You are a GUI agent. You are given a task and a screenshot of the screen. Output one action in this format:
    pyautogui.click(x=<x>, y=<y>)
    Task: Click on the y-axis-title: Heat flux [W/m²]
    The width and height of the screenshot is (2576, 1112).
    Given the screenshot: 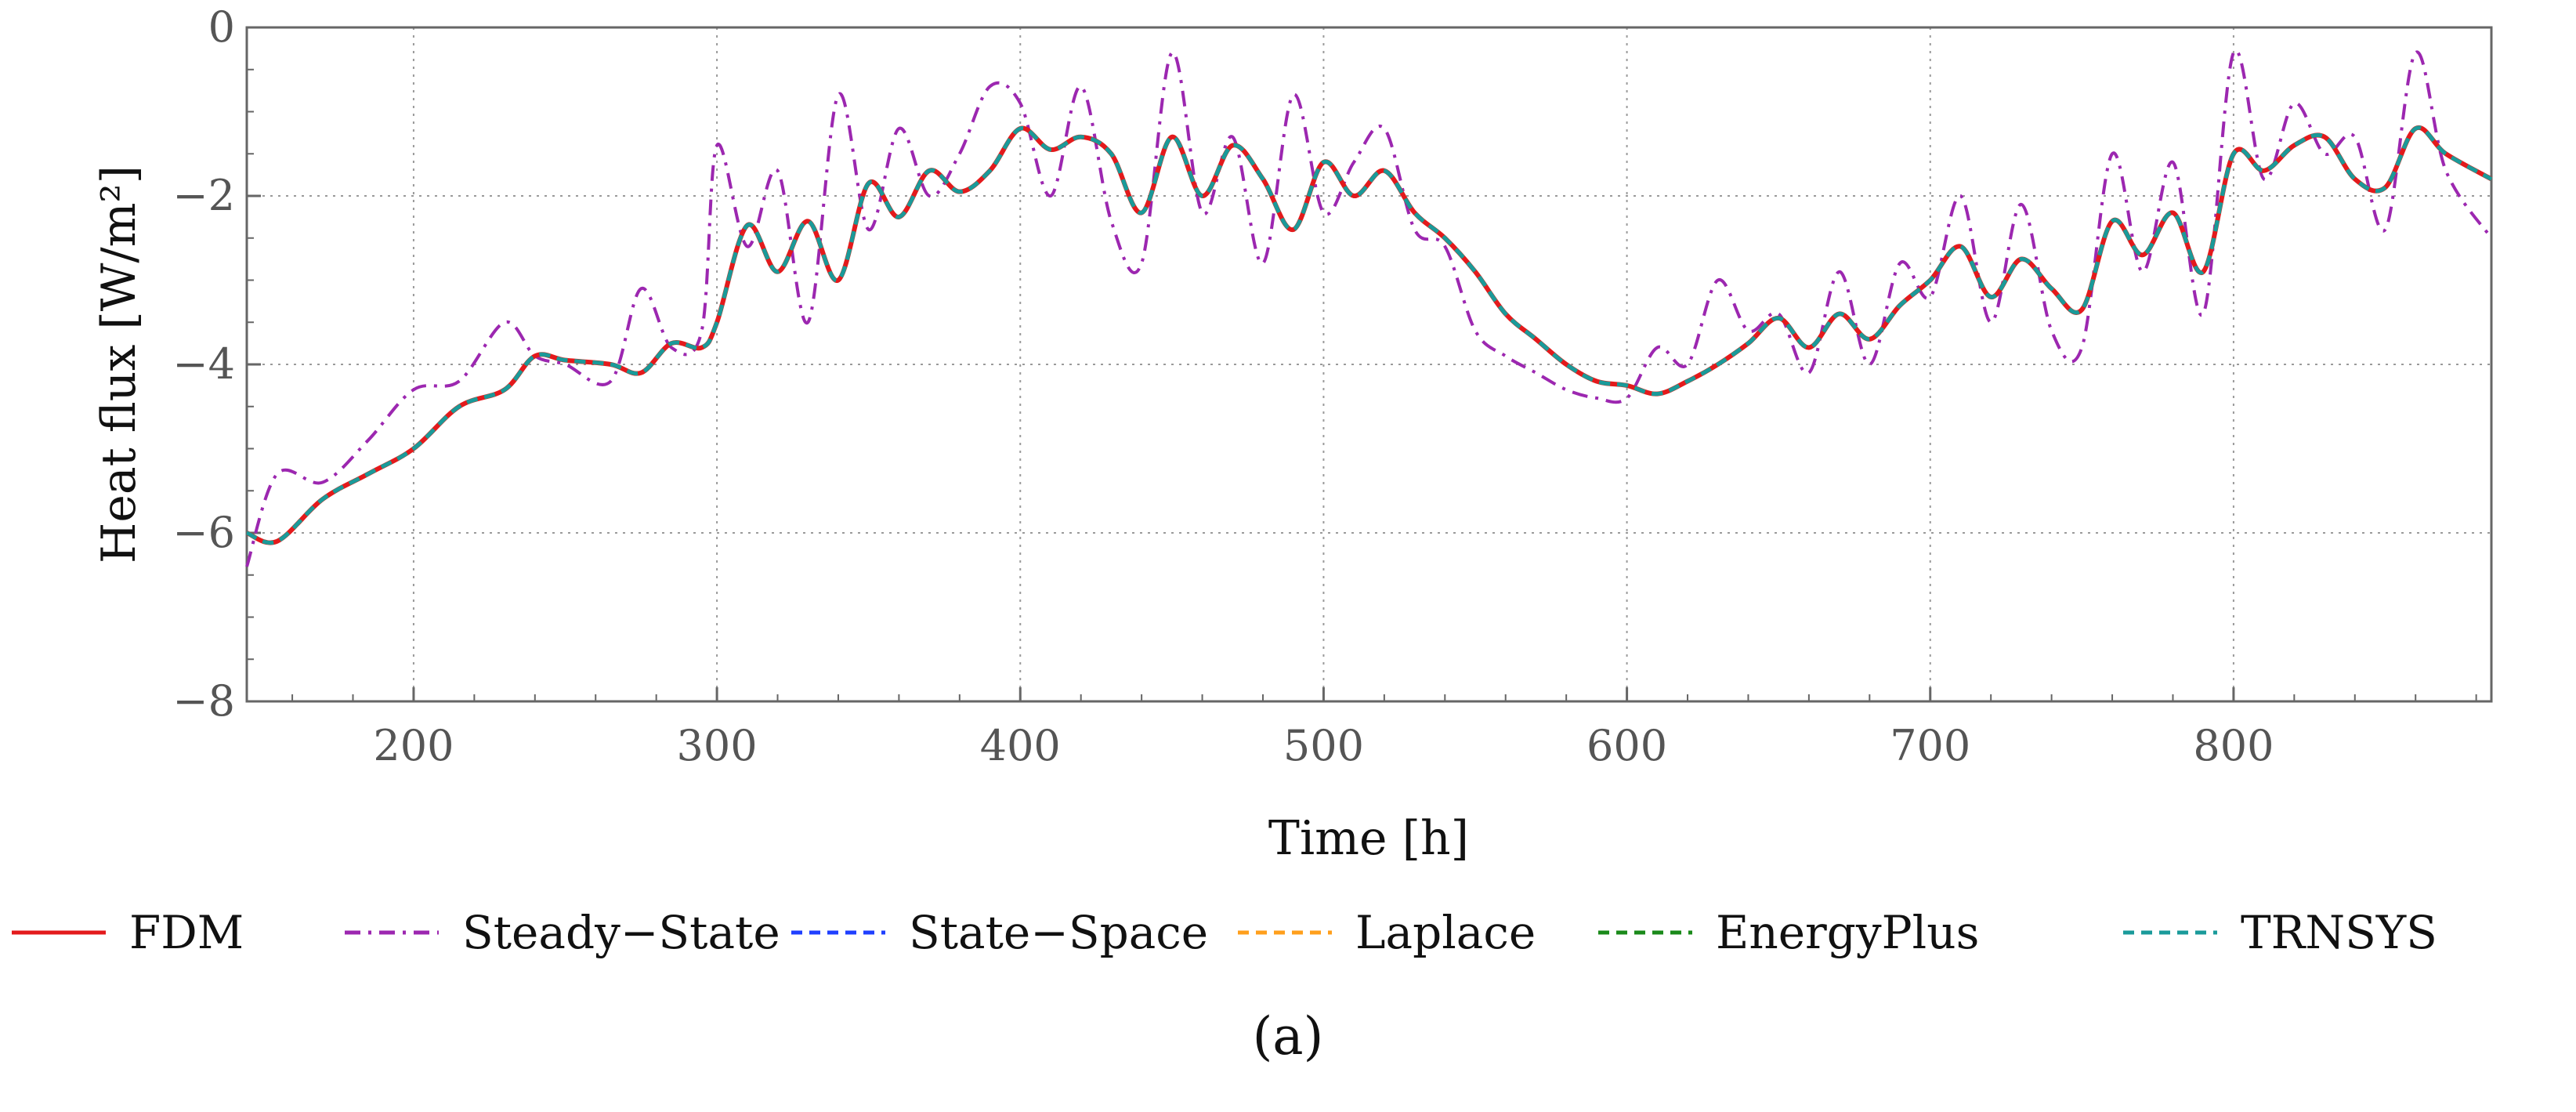 What is the action you would take?
    pyautogui.click(x=120, y=364)
    